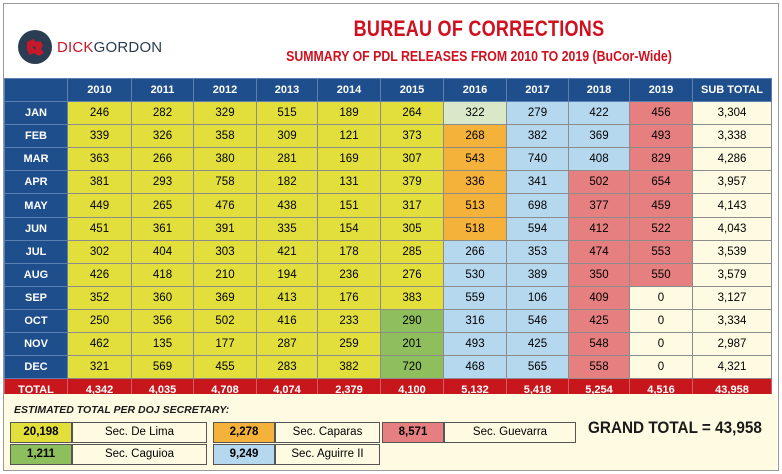 This screenshot has width=782, height=474. Describe the element at coordinates (475, 113) in the screenshot. I see `table-cell: 322` at that location.